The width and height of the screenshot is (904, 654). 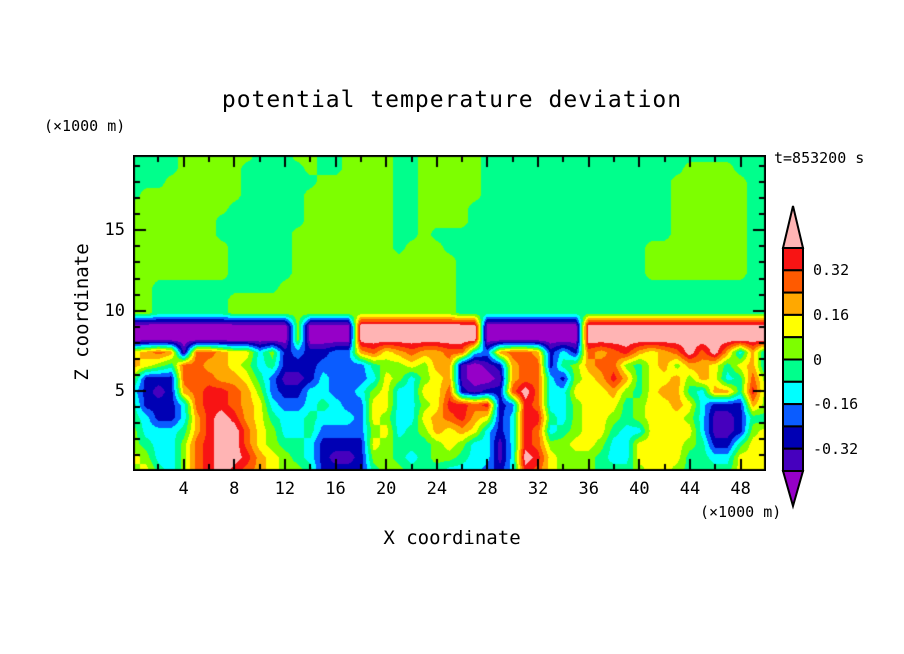 What do you see at coordinates (85, 126) in the screenshot?
I see `z-axis-unit-label: (×1000 m)` at bounding box center [85, 126].